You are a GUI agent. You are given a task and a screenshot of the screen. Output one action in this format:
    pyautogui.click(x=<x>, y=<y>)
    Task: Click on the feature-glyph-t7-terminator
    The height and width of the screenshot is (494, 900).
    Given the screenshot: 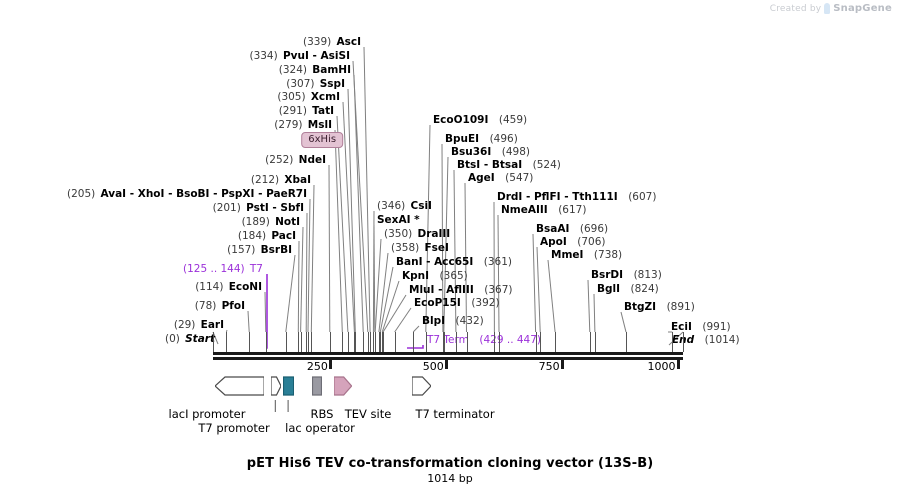 What is the action you would take?
    pyautogui.click(x=421, y=386)
    